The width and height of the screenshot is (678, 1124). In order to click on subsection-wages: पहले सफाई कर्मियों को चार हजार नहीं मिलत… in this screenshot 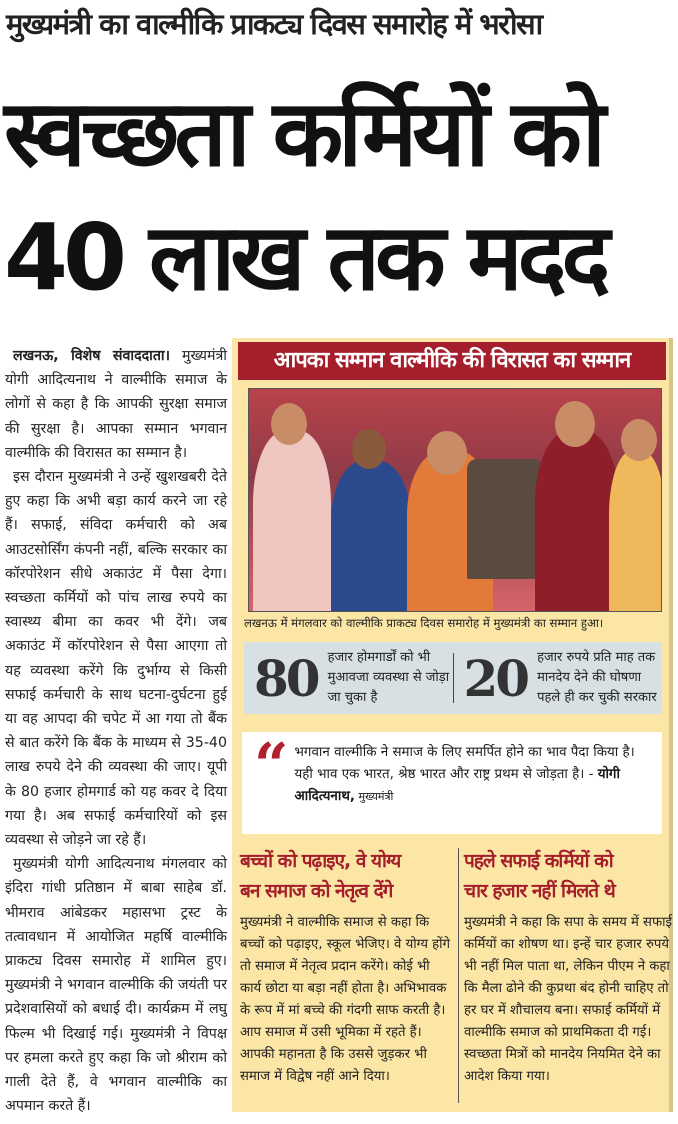, I will do `click(570, 967)`.